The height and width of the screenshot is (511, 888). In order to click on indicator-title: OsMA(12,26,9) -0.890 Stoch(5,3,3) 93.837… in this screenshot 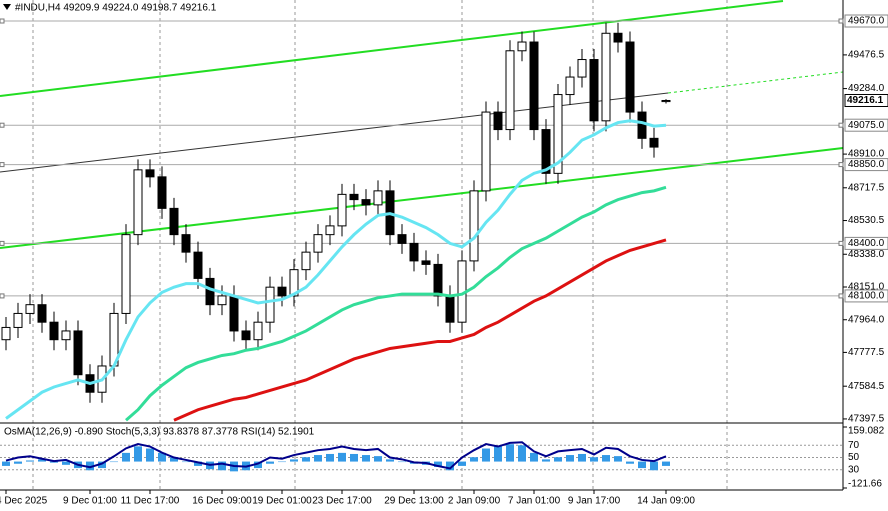, I will do `click(159, 432)`.